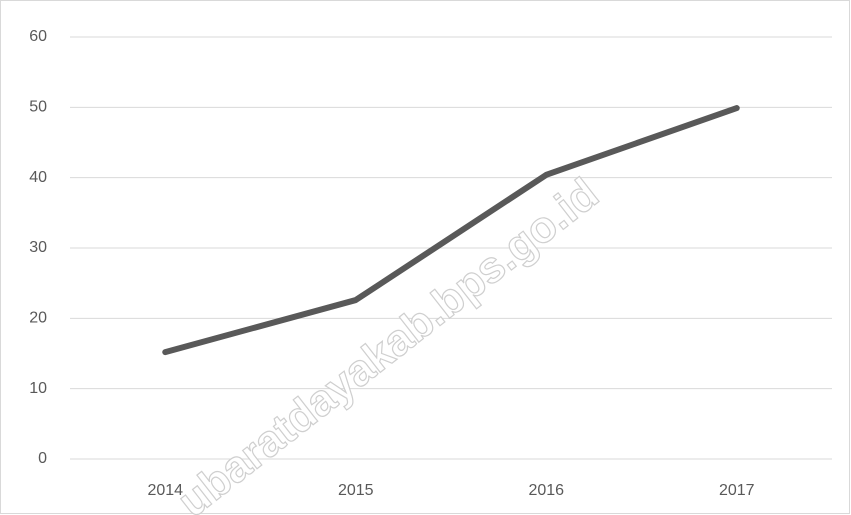 This screenshot has height=515, width=851. What do you see at coordinates (38, 247) in the screenshot?
I see `y-tick-label: 30` at bounding box center [38, 247].